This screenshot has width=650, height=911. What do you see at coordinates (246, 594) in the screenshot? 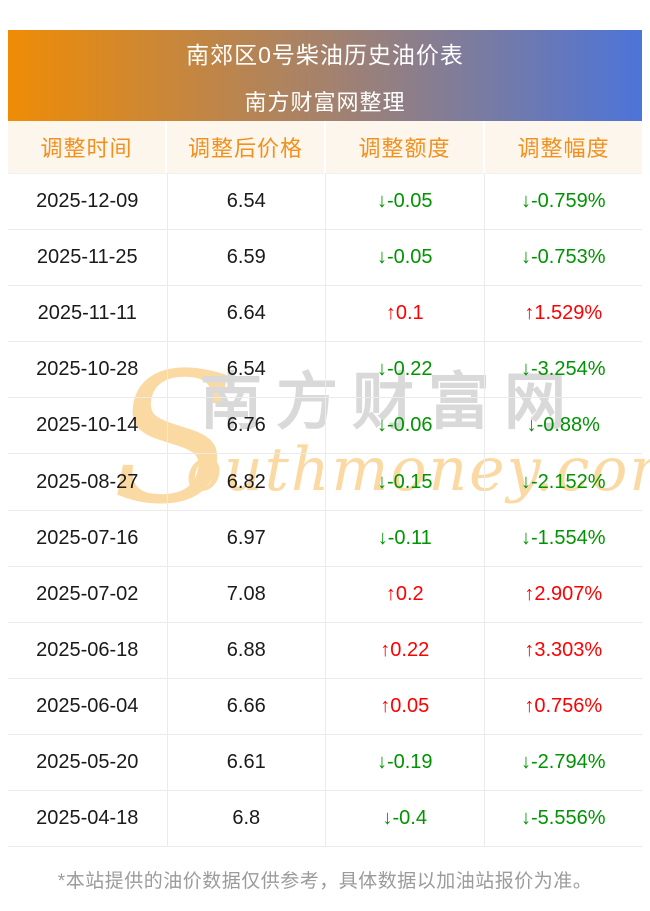
I see `price-cell: 7.08` at bounding box center [246, 594].